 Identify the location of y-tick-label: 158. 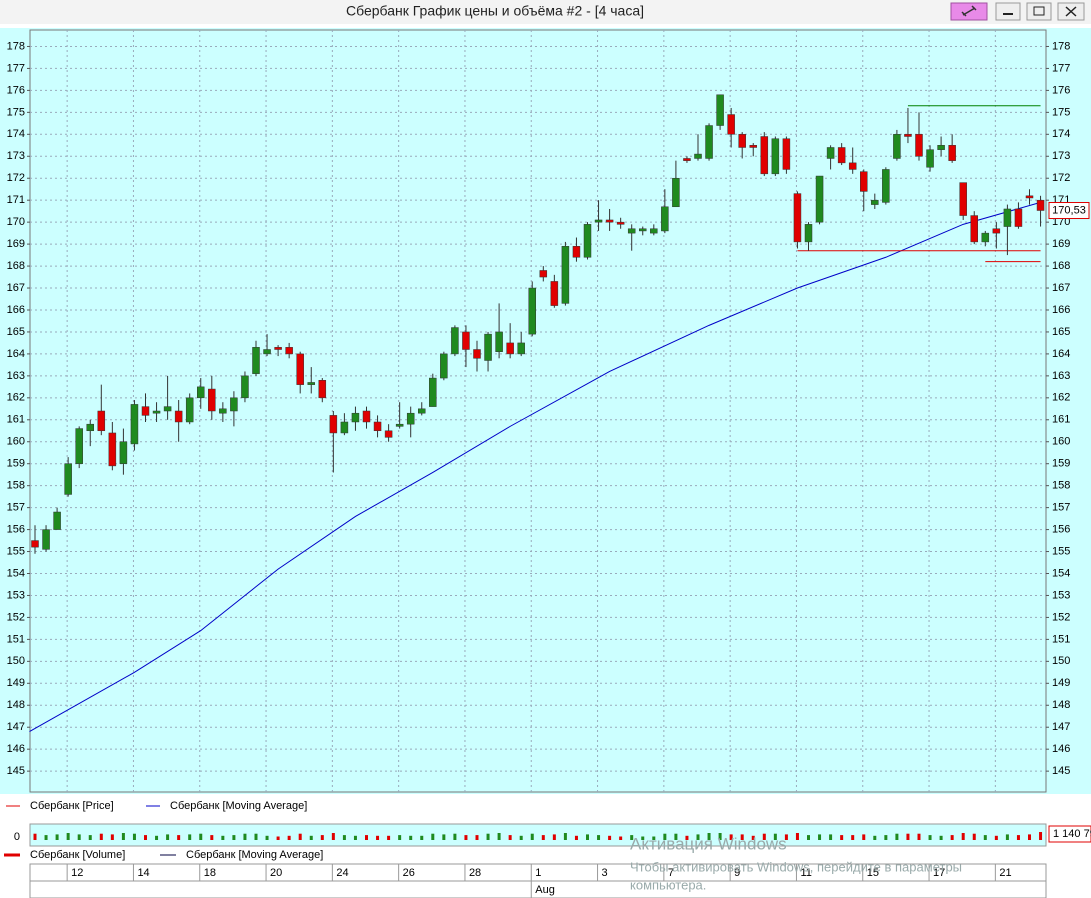
(1061, 486).